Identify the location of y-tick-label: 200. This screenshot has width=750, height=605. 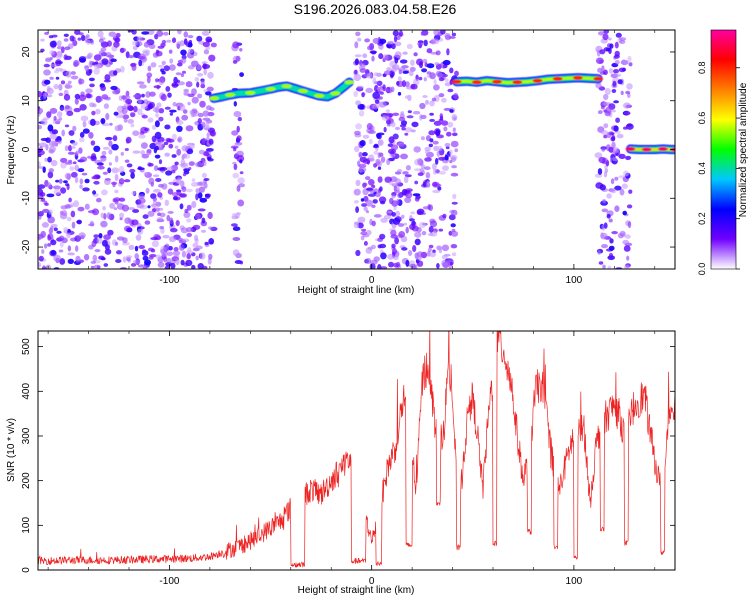
(26, 480).